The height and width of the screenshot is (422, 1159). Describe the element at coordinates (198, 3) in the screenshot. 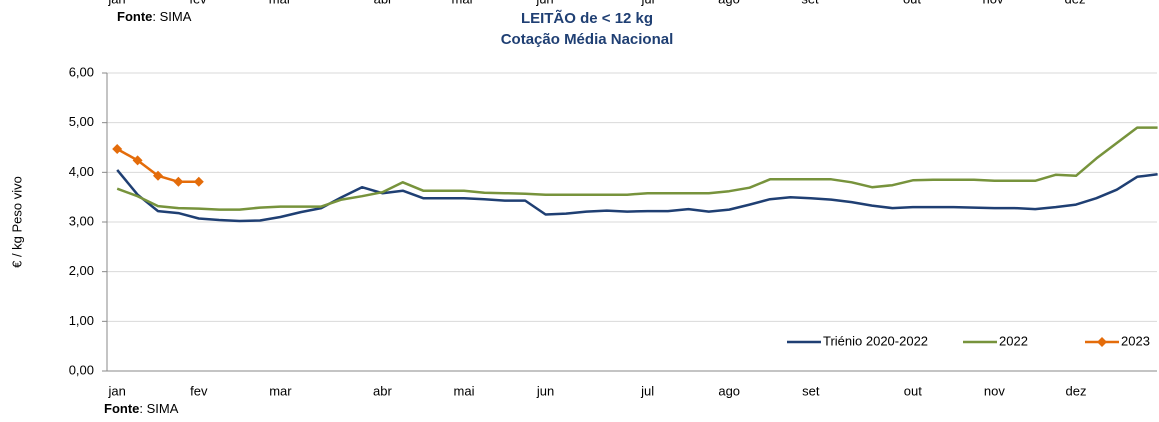

I see `top-month-label: fev` at that location.